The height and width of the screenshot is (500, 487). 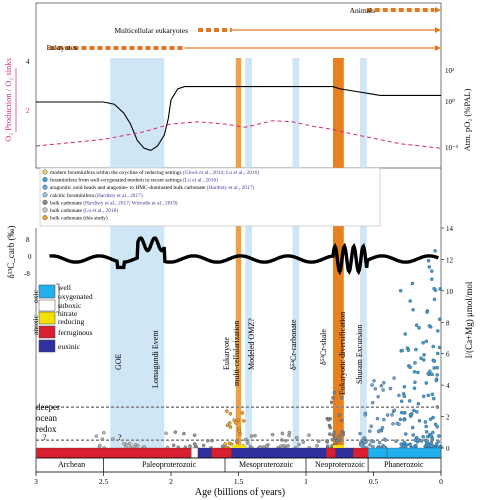 What do you see at coordinates (69, 346) in the screenshot?
I see `key-euxinic: euxinic` at bounding box center [69, 346].